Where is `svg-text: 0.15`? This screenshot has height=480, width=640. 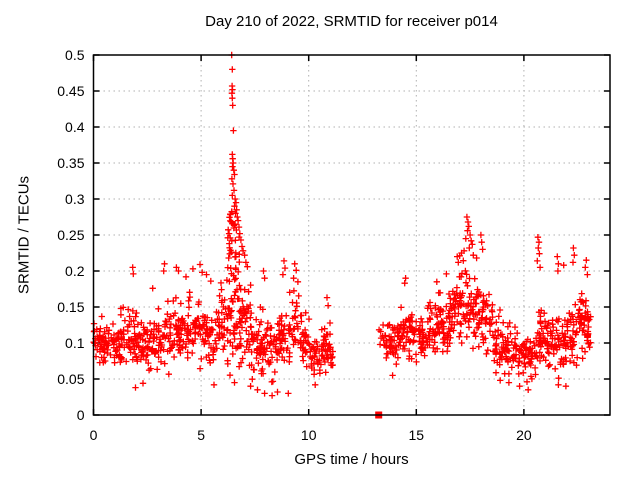 svg-text: 0.15 is located at coordinates (70, 307).